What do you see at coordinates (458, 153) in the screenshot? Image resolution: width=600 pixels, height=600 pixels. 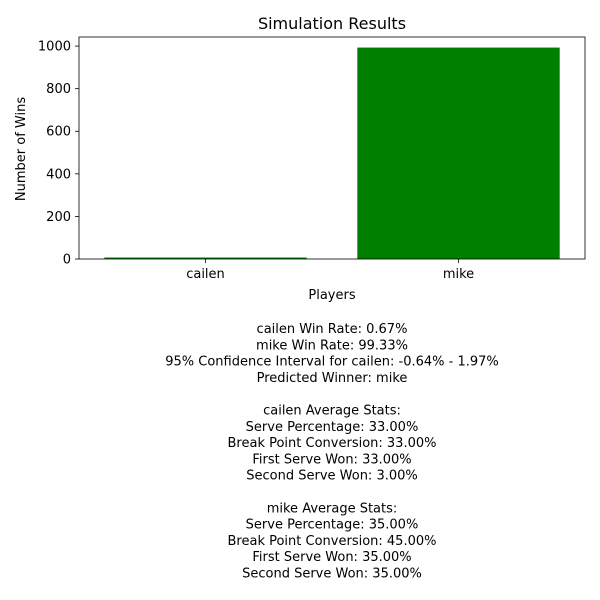 I see `bar-mike` at bounding box center [458, 153].